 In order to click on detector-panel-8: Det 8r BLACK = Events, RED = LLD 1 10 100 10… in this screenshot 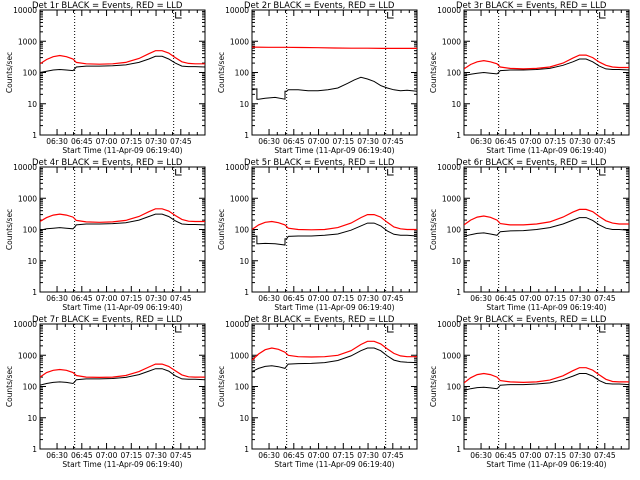, I will do `click(317, 392)`.